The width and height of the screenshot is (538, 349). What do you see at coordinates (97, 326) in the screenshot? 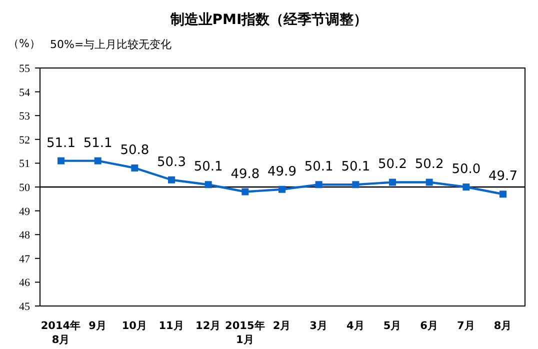
I see `x-tick-label: 9月` at bounding box center [97, 326].